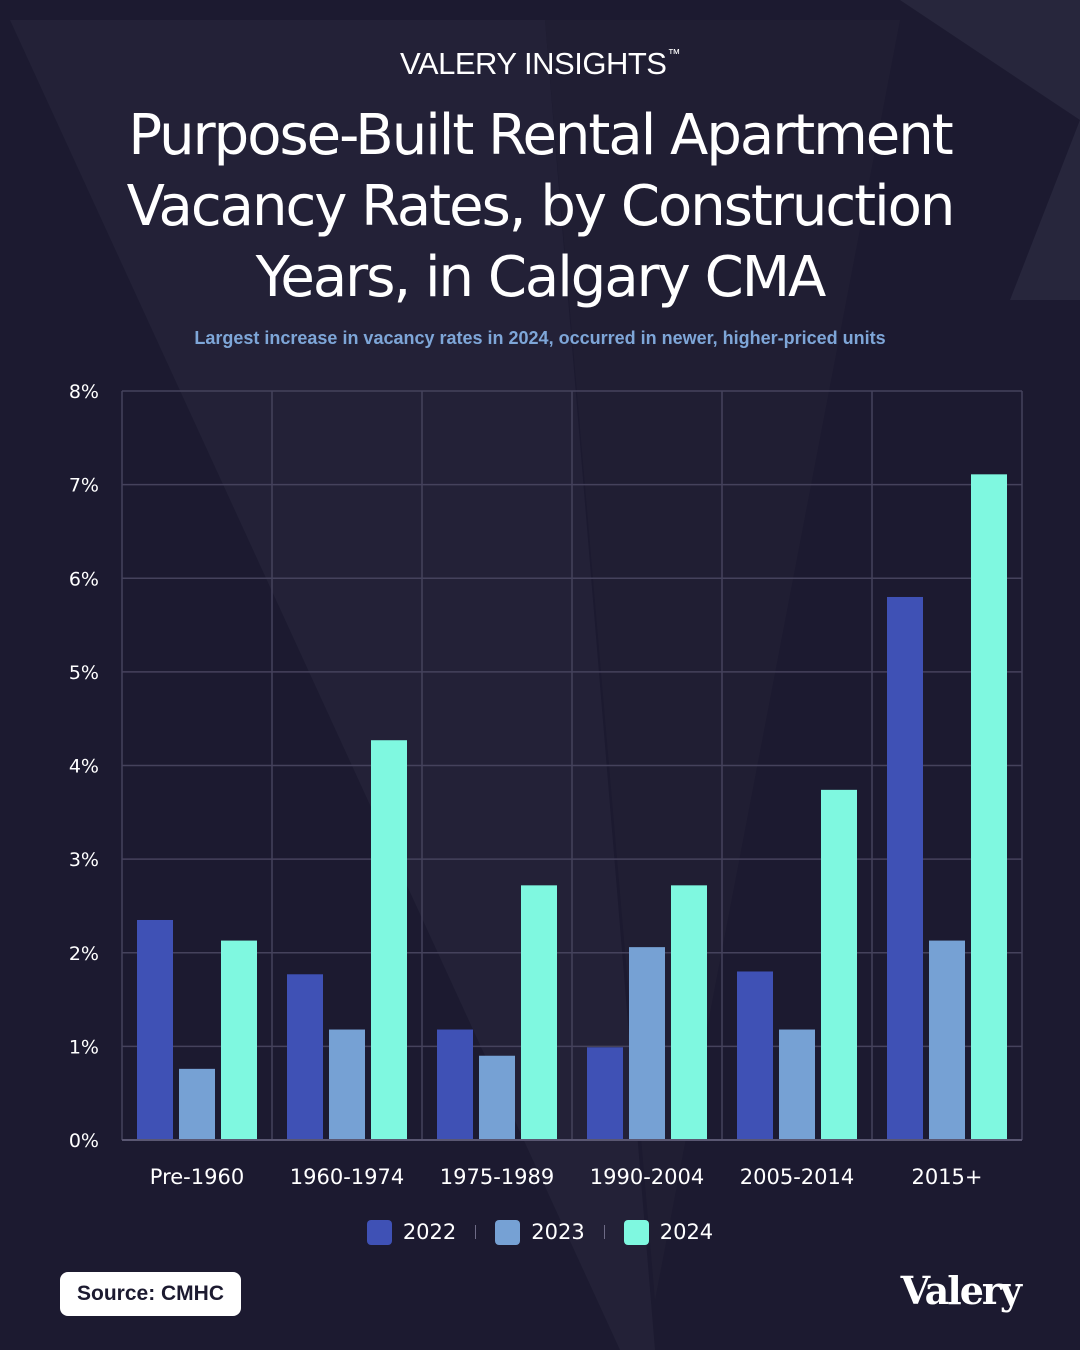 This screenshot has width=1080, height=1350. Describe the element at coordinates (455, 1084) in the screenshot. I see `bar-2022-1975-1989` at that location.